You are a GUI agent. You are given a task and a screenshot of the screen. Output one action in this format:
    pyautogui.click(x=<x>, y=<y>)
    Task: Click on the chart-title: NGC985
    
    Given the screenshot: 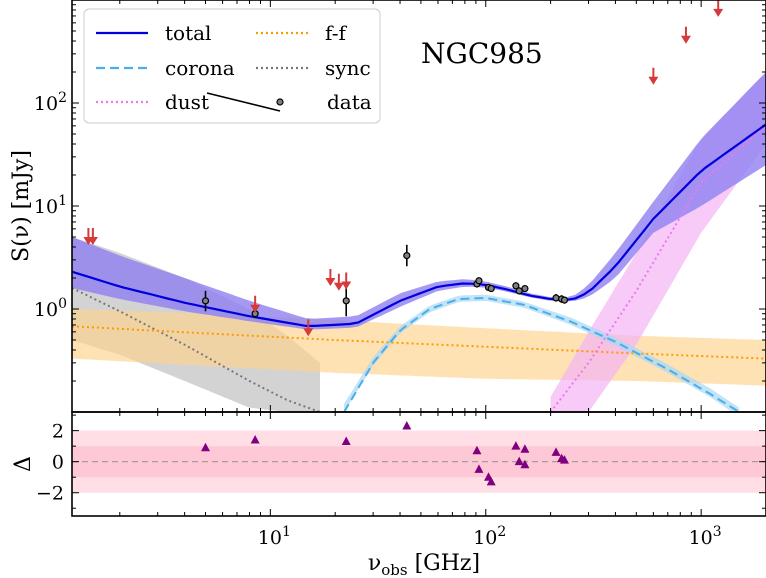 What is the action you would take?
    pyautogui.click(x=482, y=53)
    